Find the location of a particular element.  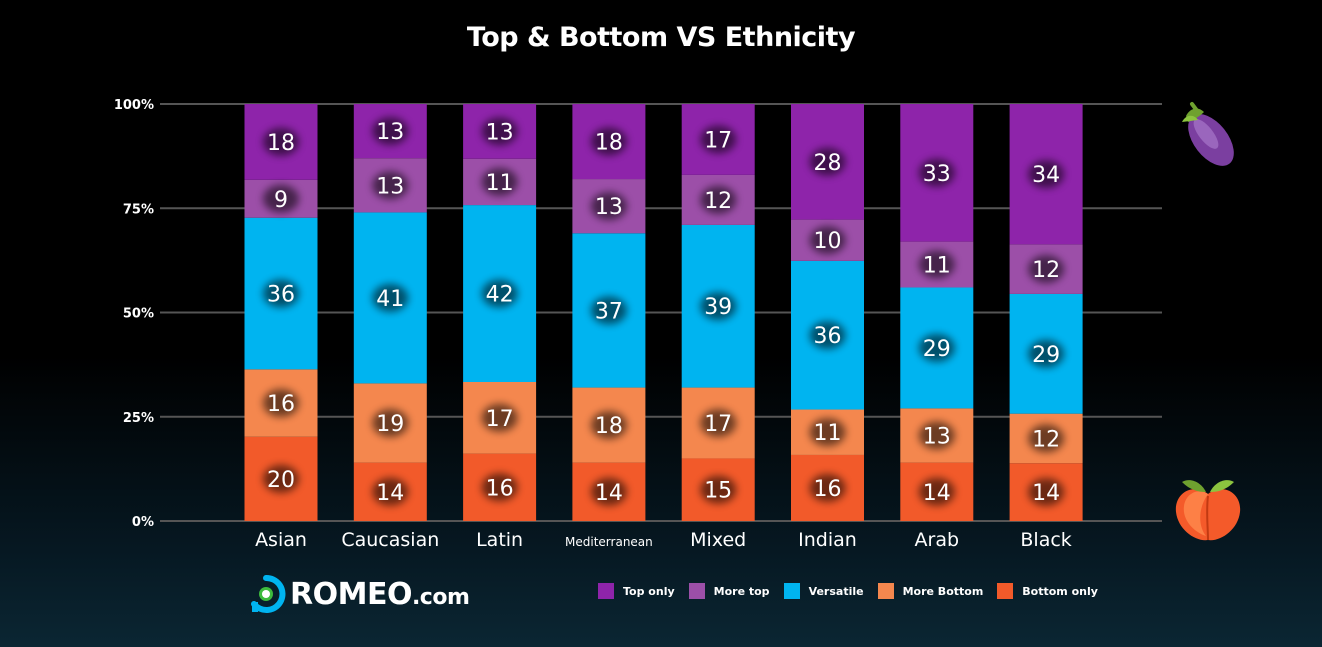

legend-item-bottom-only: Bottom only is located at coordinates (1047, 591).